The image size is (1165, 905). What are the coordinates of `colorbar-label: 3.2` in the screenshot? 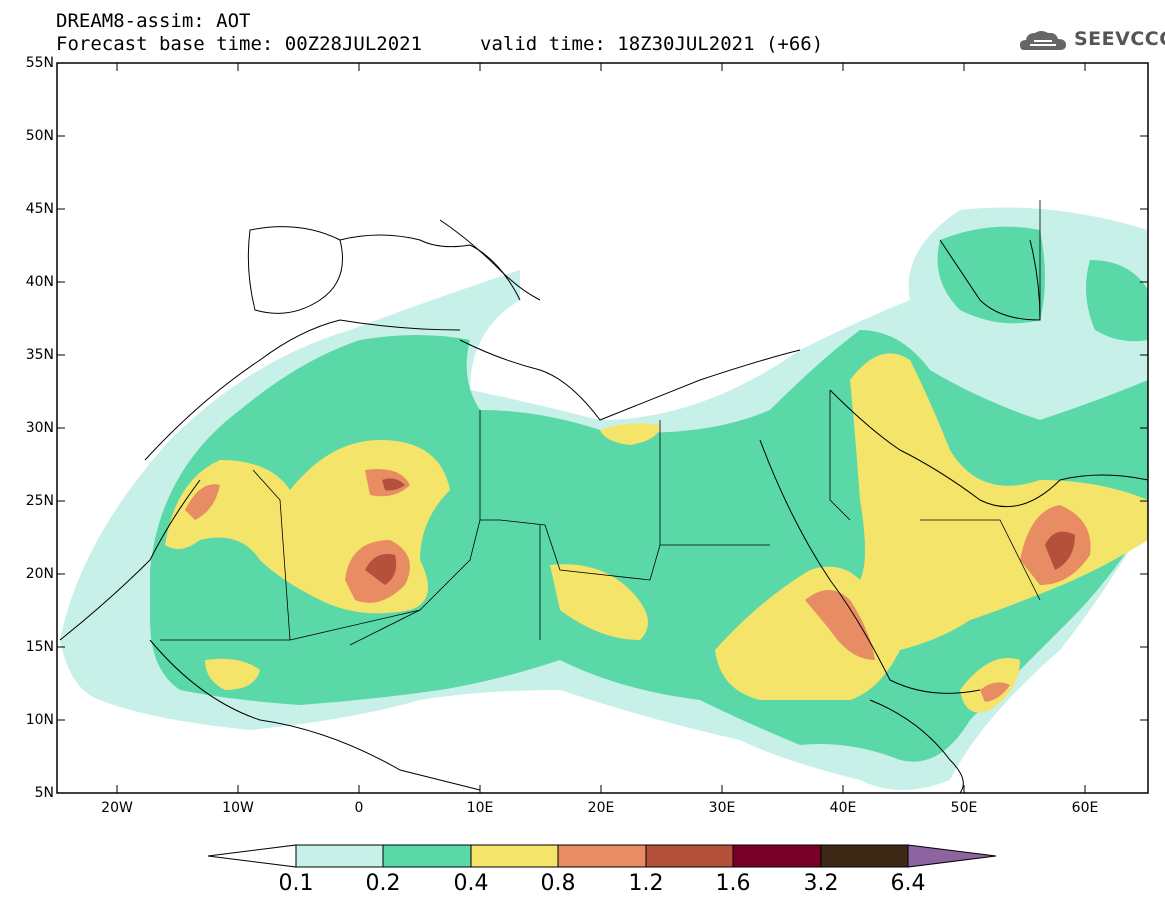 It's located at (821, 883).